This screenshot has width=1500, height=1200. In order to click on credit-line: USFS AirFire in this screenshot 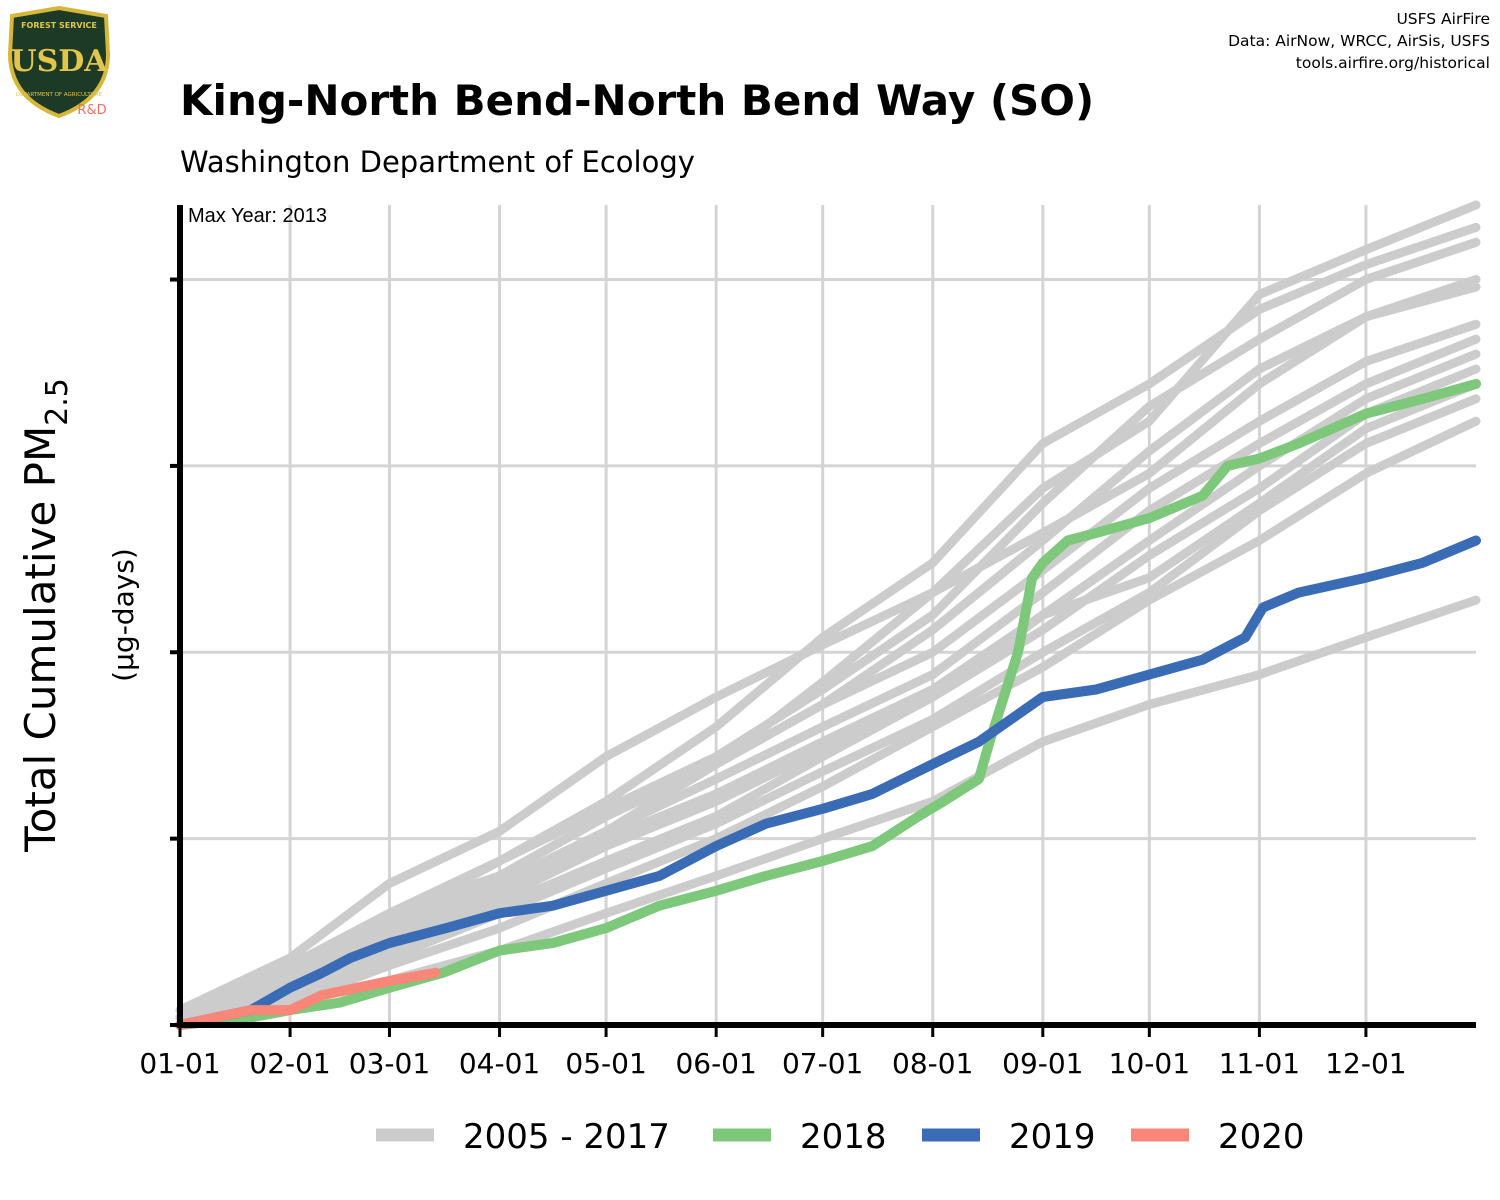, I will do `click(1443, 19)`.